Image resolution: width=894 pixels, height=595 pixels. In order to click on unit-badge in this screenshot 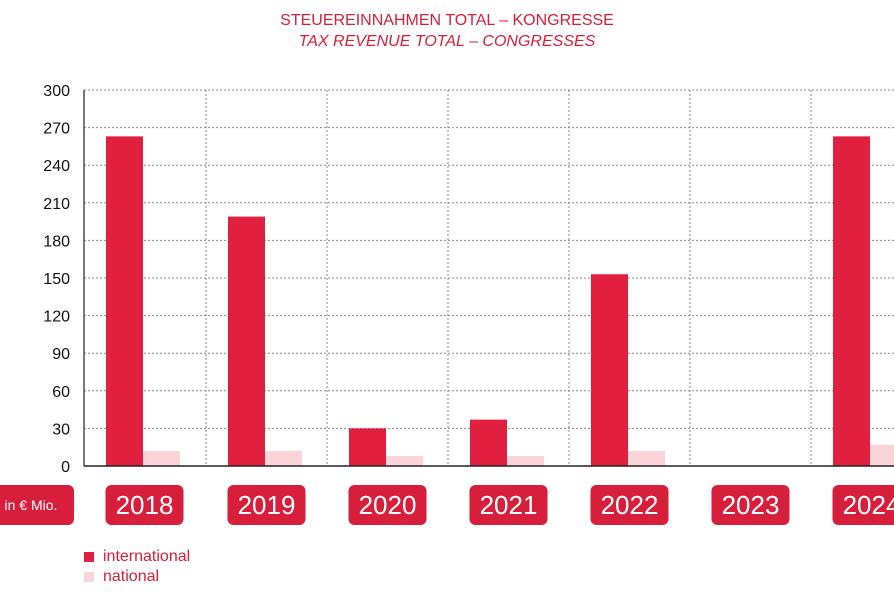, I will do `click(37, 505)`.